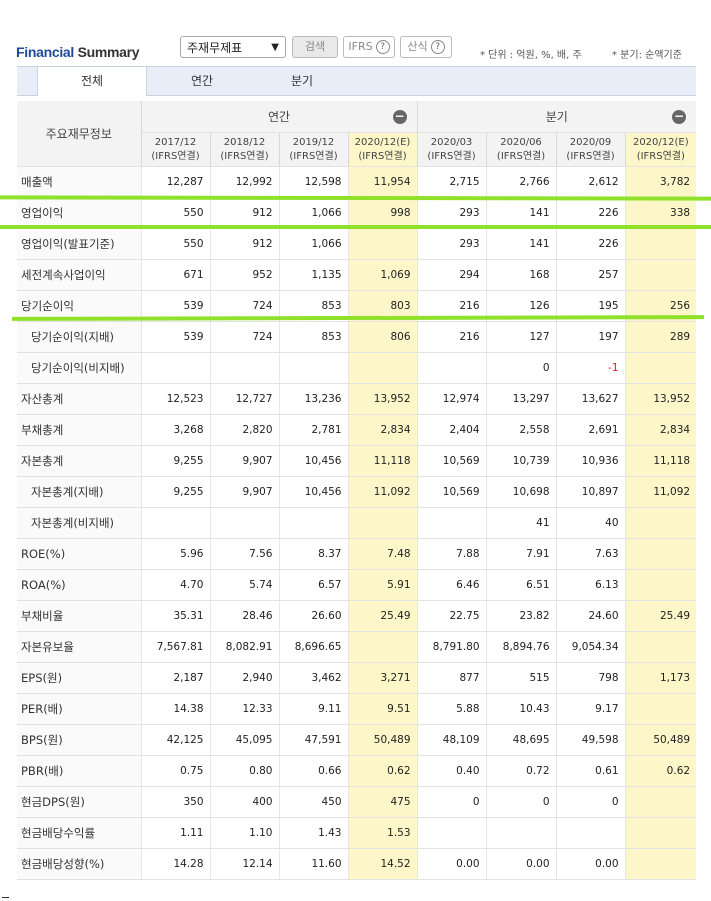 The image size is (711, 901). I want to click on row-label: 영업이익(발표기준), so click(79, 244).